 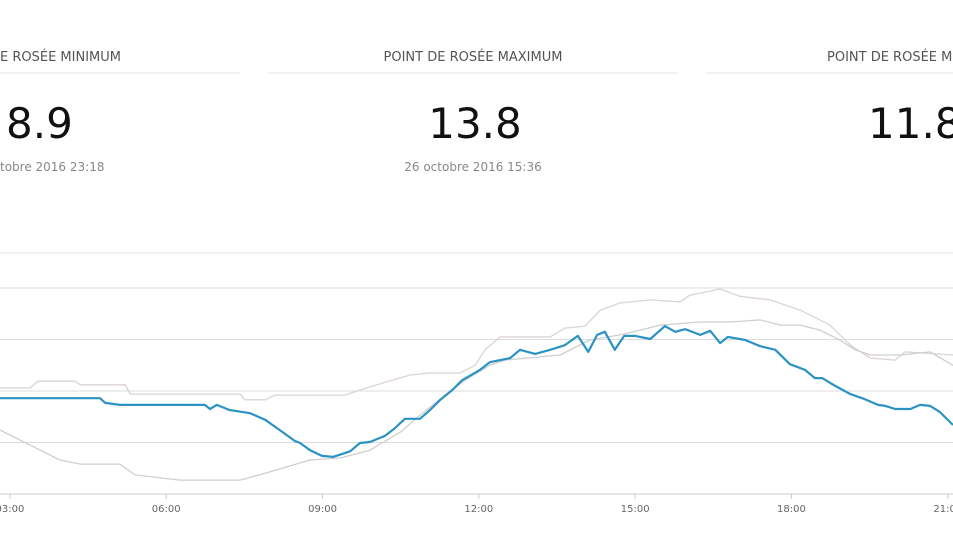 I want to click on card-value: 8.9, so click(x=39, y=123).